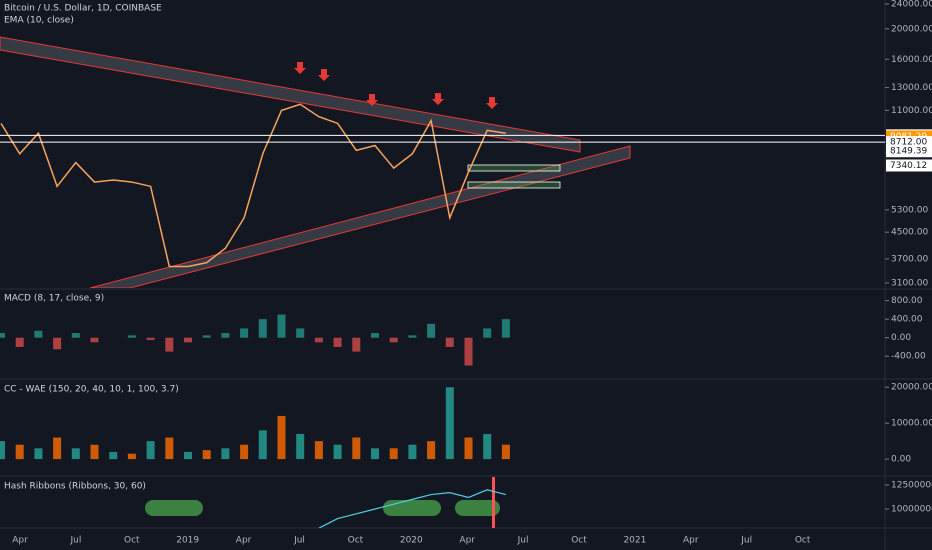  Describe the element at coordinates (907, 301) in the screenshot. I see `y-tick-label: 800.00` at that location.